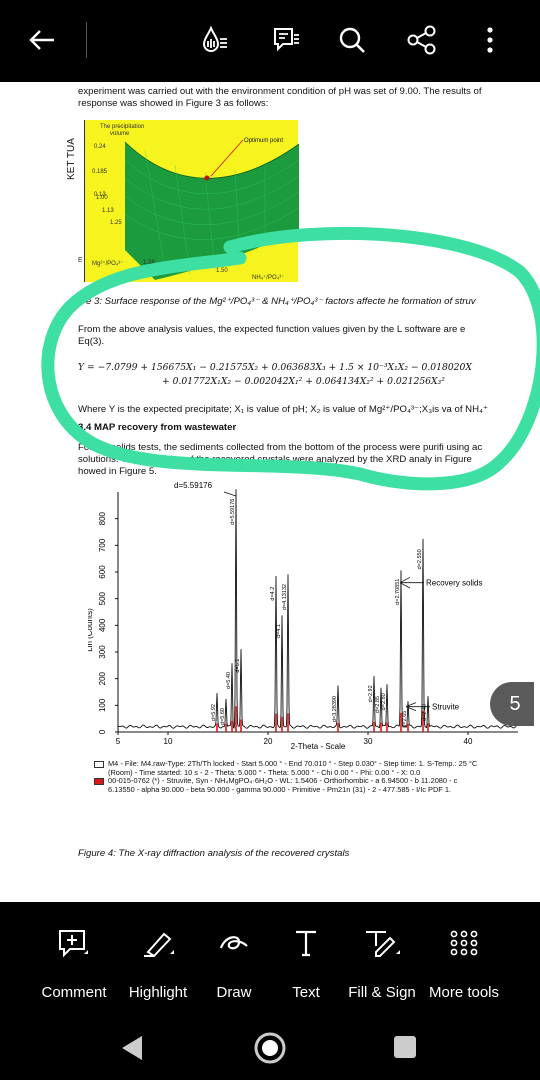 The image size is (540, 1080). What do you see at coordinates (490, 40) in the screenshot?
I see `more-vertical-icon` at bounding box center [490, 40].